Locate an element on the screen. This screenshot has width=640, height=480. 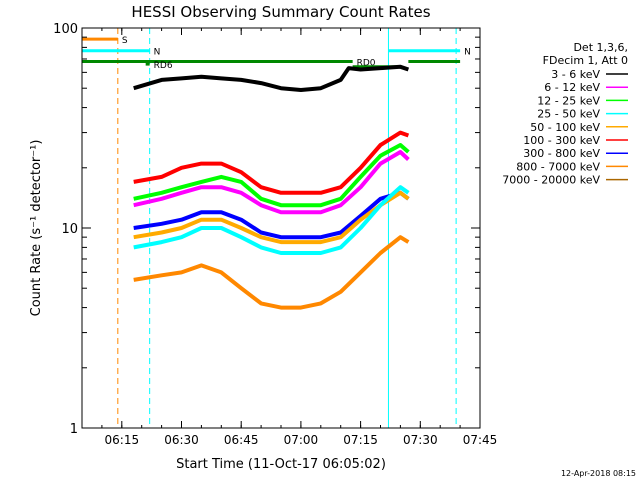
legend-label-5: 100 - 300 keV is located at coordinates (561, 140).